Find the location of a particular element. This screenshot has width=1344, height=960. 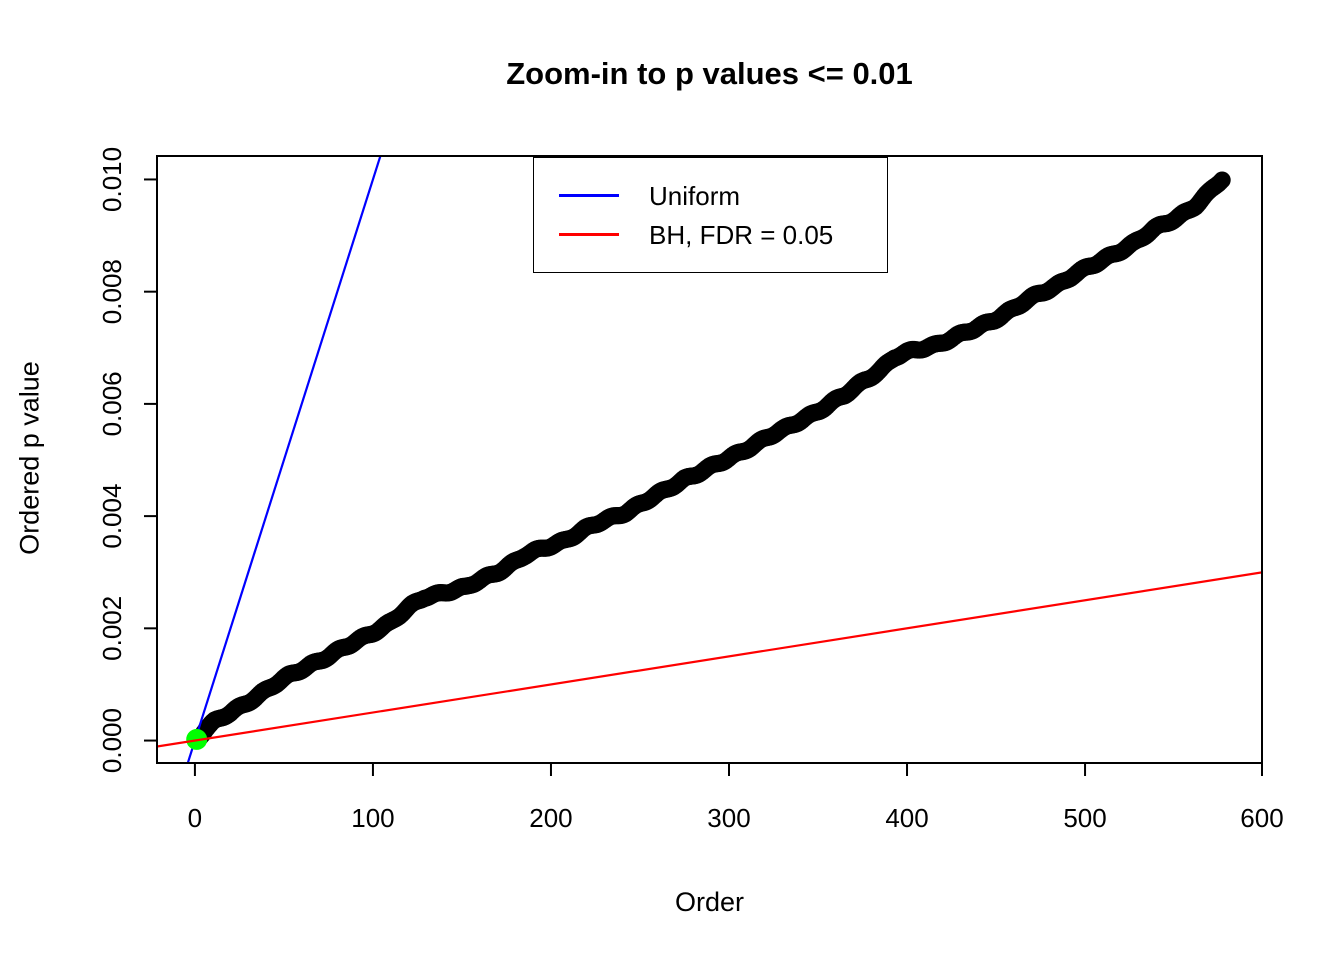

svg-text: 0.010 is located at coordinates (112, 179).